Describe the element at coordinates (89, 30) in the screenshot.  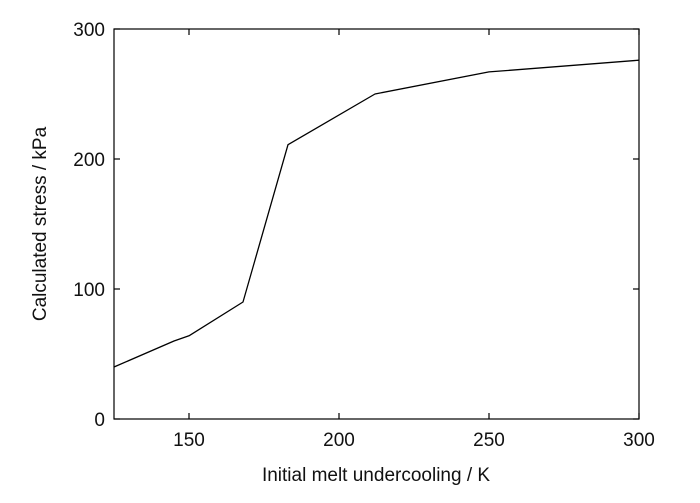
I see `y-tick-label: 300` at that location.